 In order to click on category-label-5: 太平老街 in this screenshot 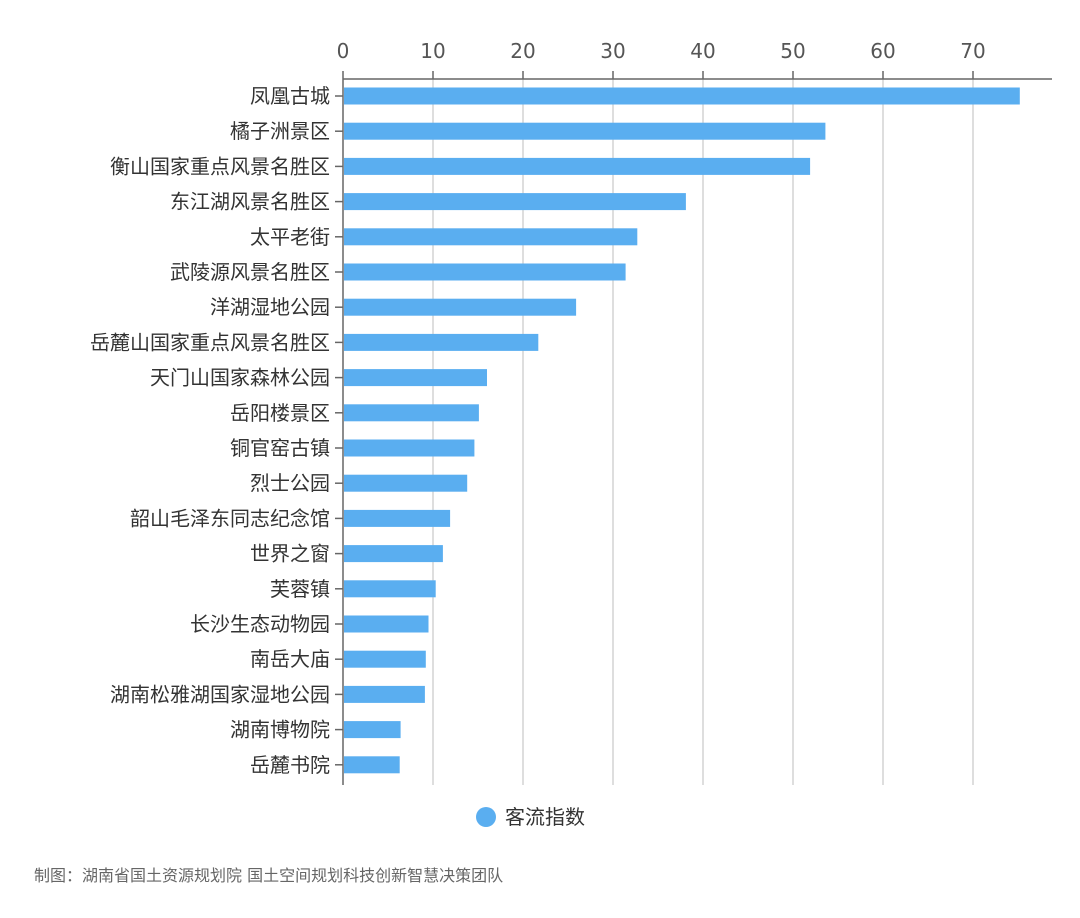, I will do `click(290, 237)`.